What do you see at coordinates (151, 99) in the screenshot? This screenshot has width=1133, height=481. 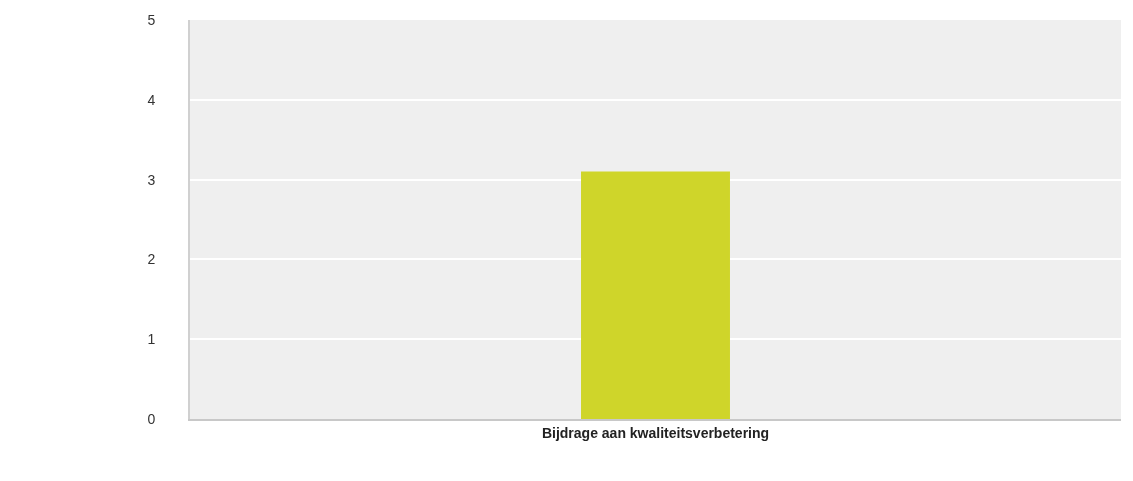 I see `y-tick-label: 4` at bounding box center [151, 99].